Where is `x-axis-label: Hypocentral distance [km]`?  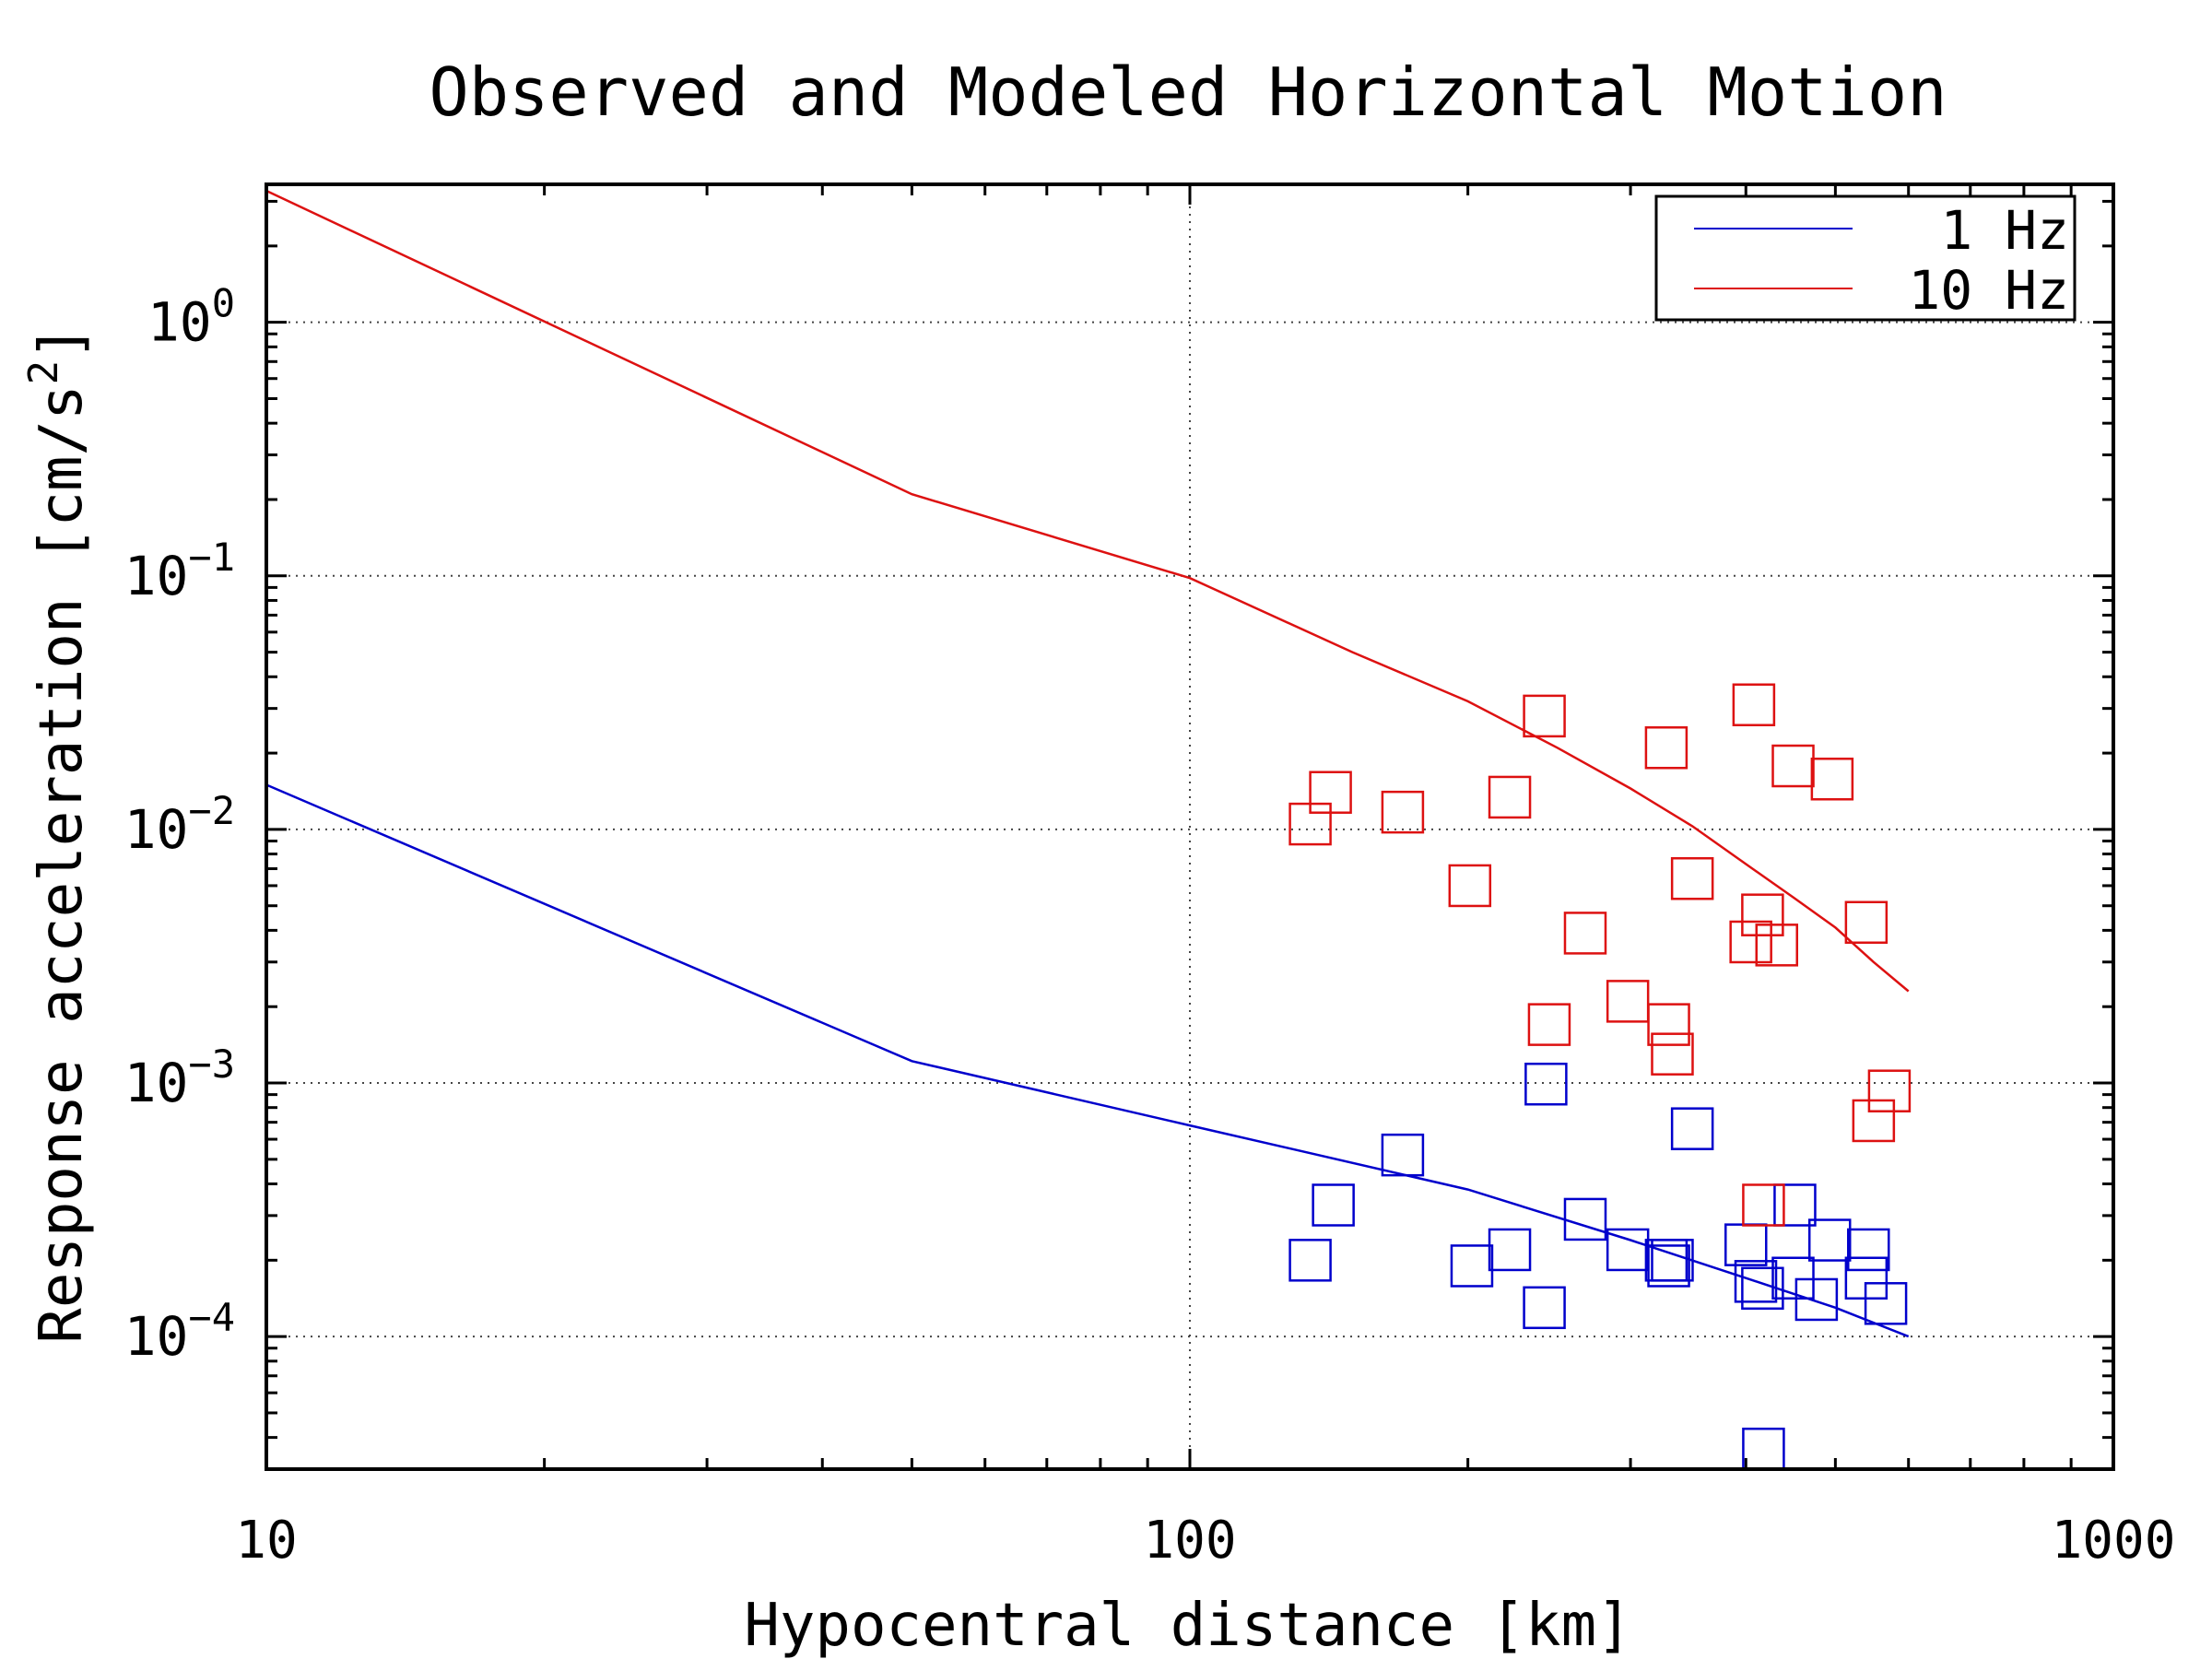 x-axis-label: Hypocentral distance [km] is located at coordinates (1187, 1625).